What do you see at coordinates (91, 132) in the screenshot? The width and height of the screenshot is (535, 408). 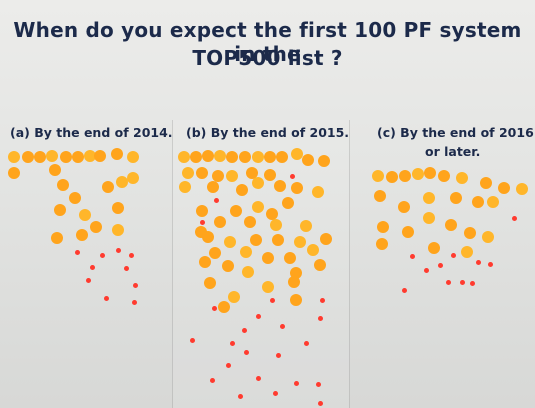 I see `option-a-label: (a) By the end of 2014.` at bounding box center [91, 132].